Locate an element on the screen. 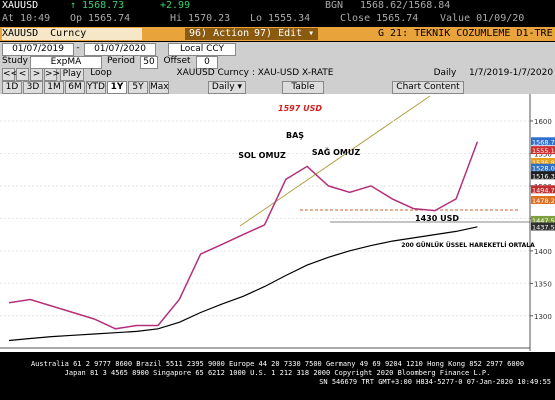 The image size is (555, 400). annotation: 1430 USD is located at coordinates (437, 218).